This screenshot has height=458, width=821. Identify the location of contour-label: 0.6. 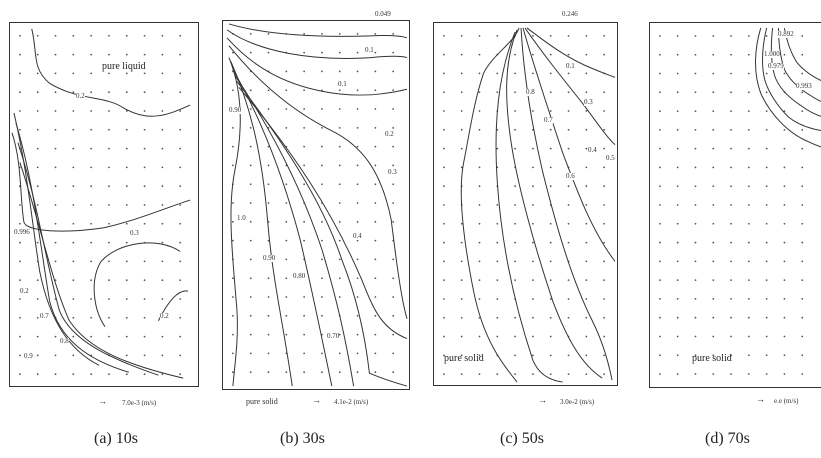
(570, 176).